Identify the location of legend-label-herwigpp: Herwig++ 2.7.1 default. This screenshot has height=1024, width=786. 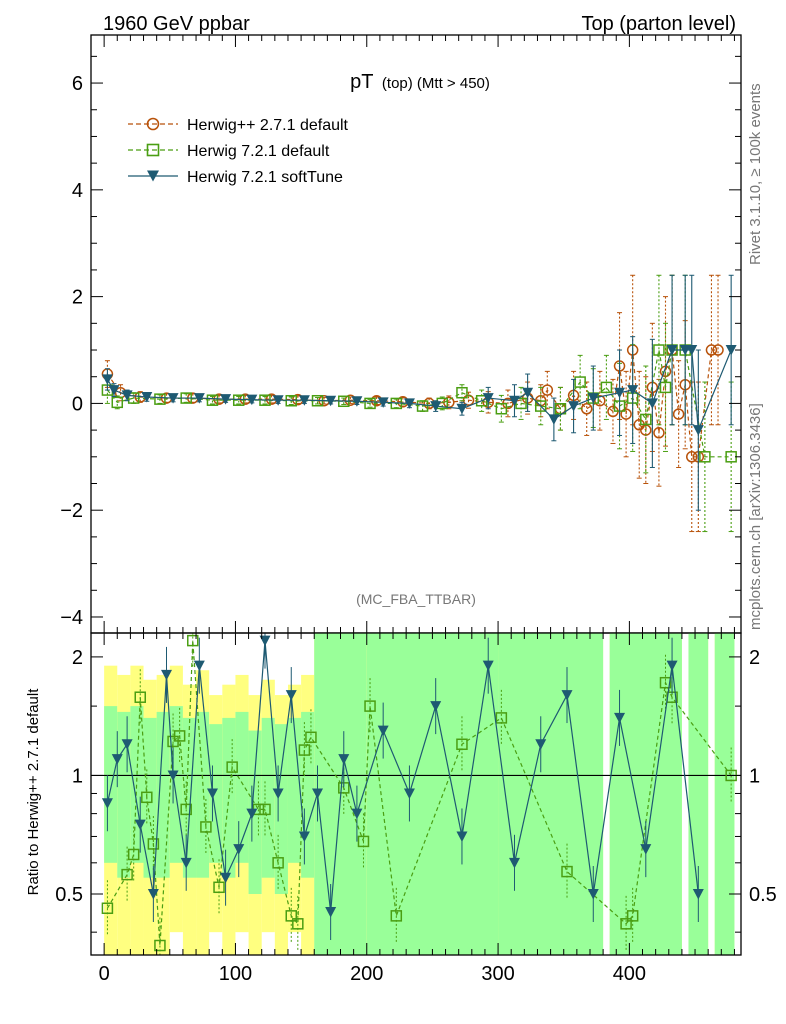
(268, 125).